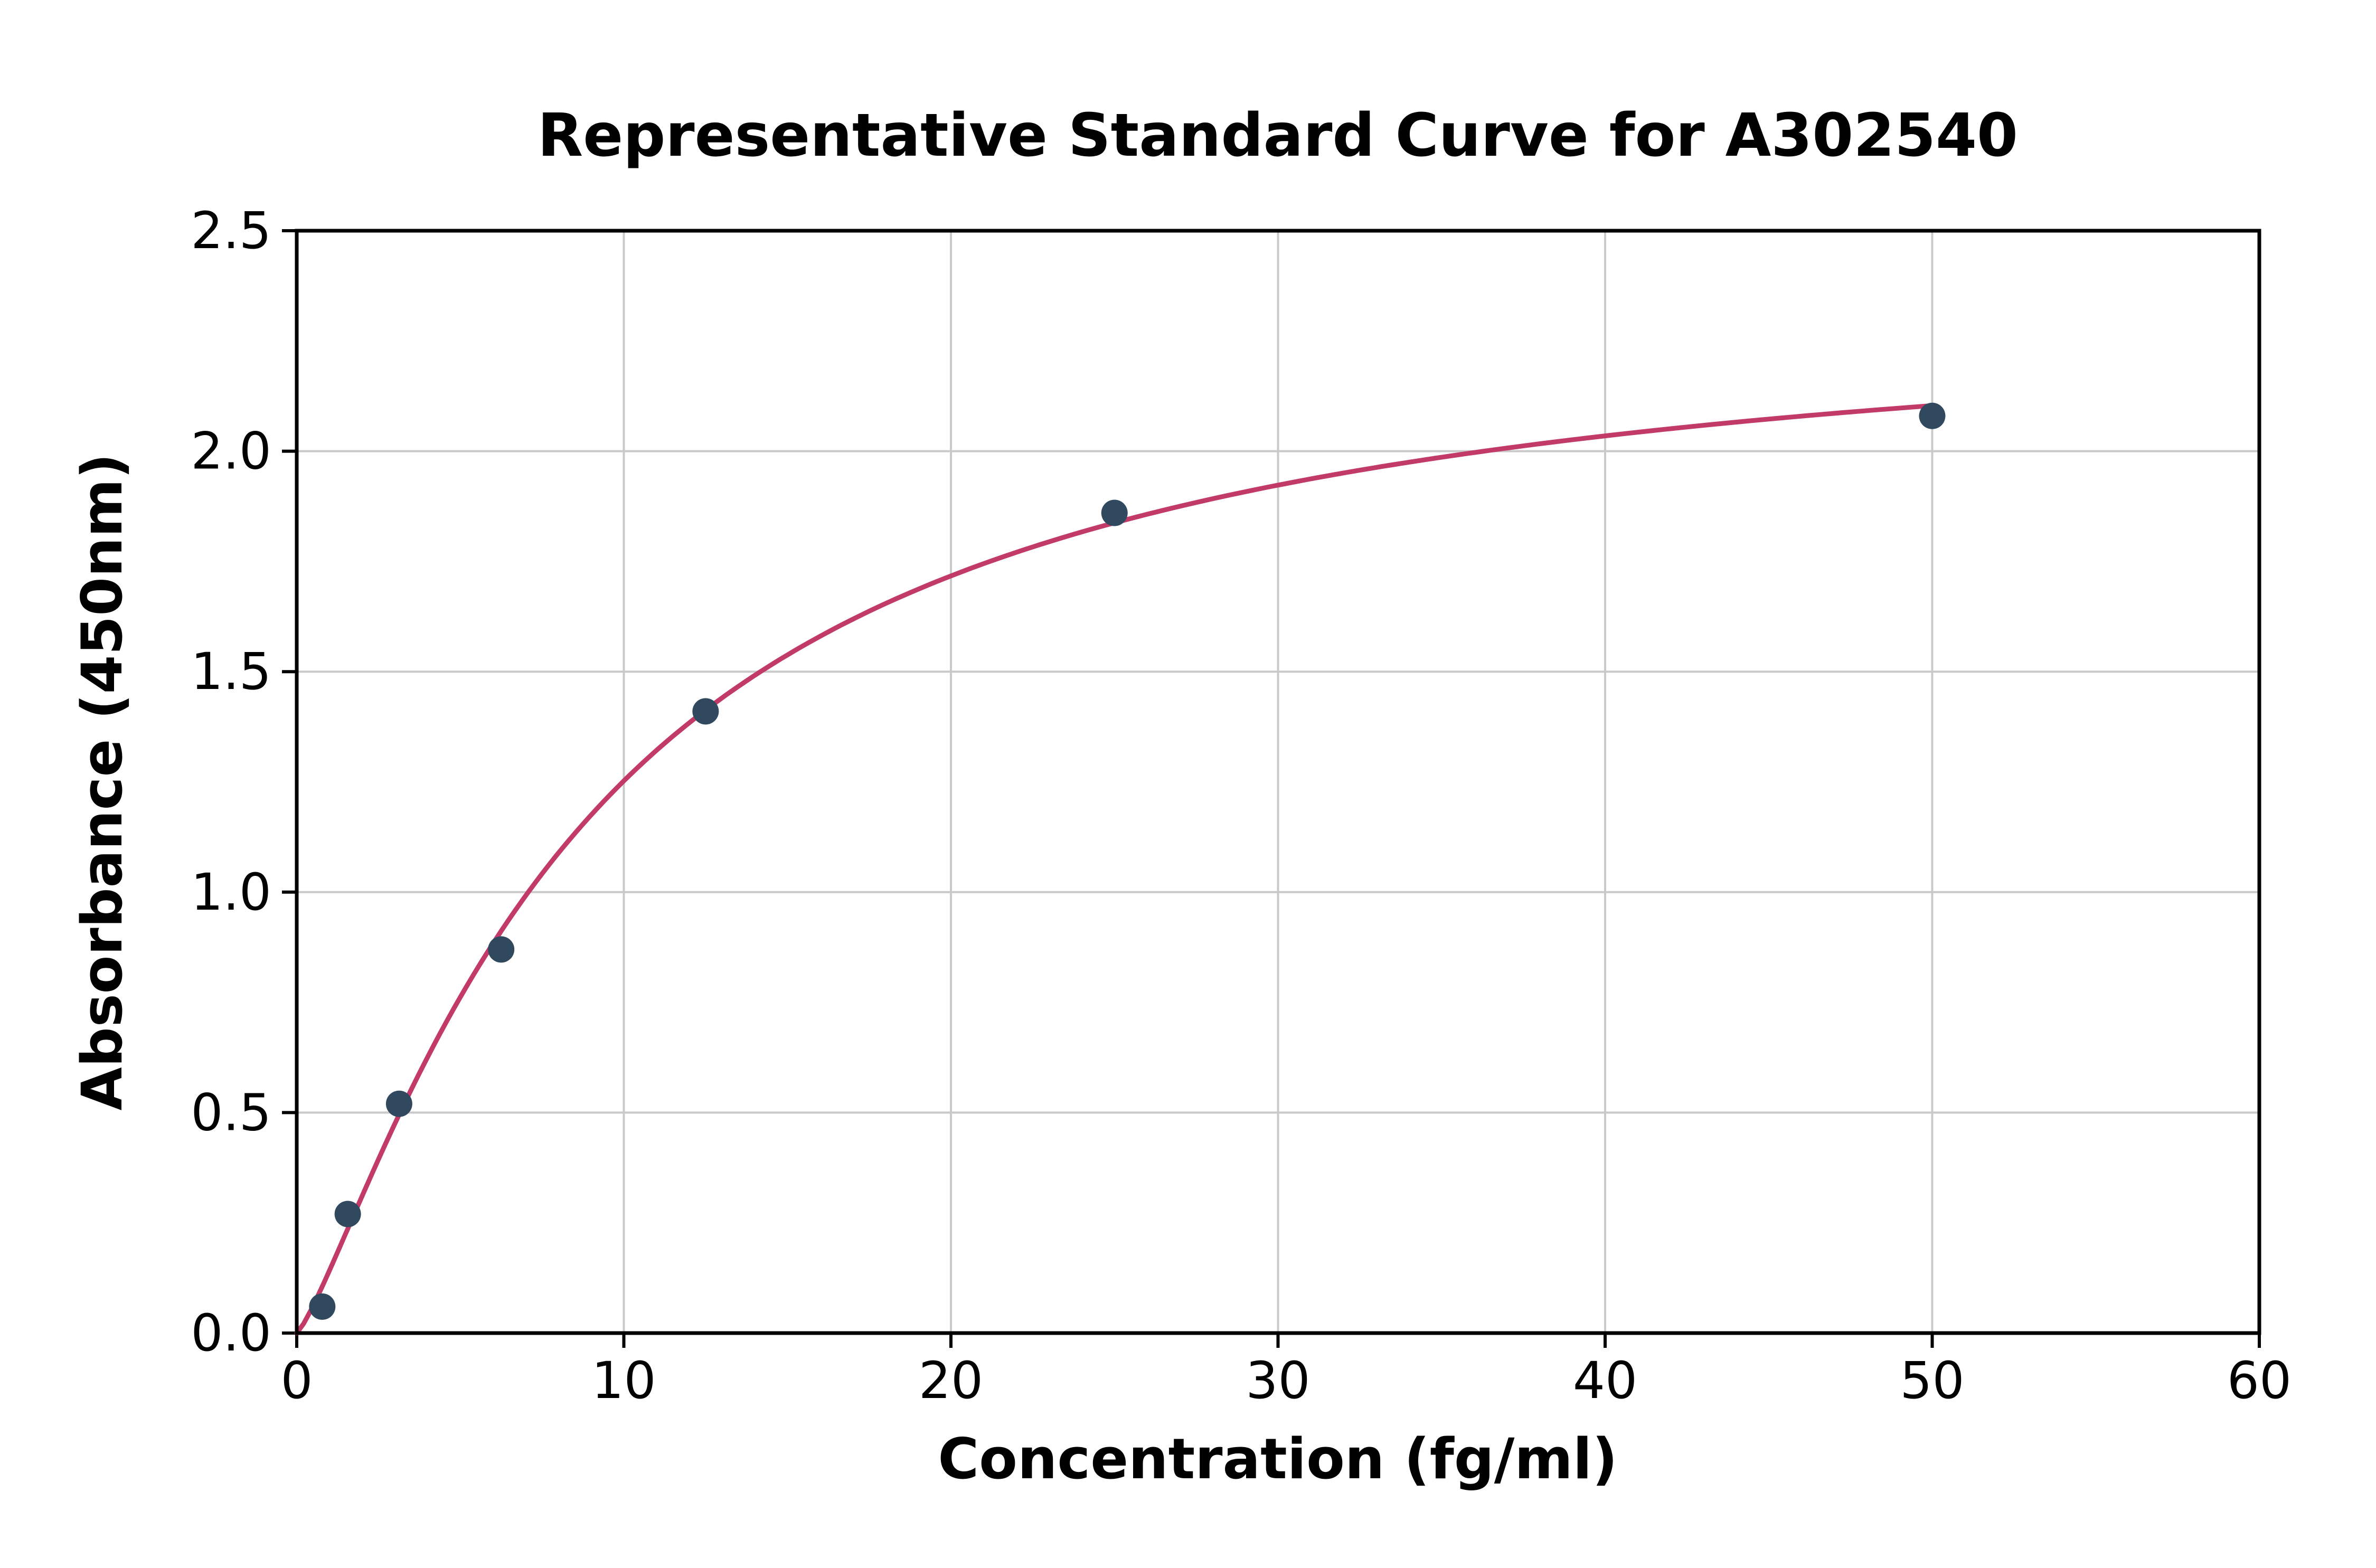  I want to click on x-tick-label: 50, so click(1932, 1381).